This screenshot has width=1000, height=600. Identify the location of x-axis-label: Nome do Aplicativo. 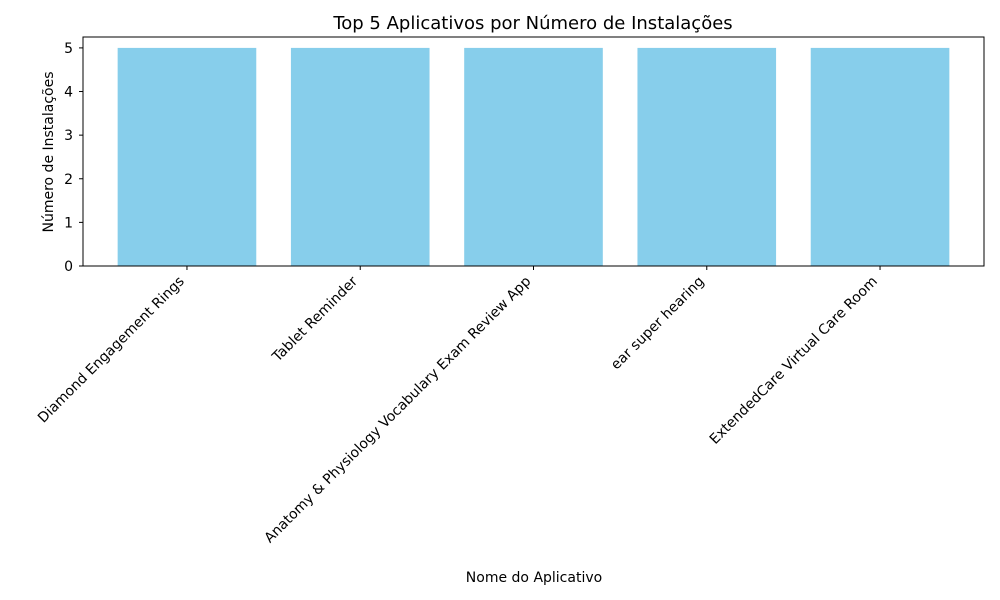
(534, 578).